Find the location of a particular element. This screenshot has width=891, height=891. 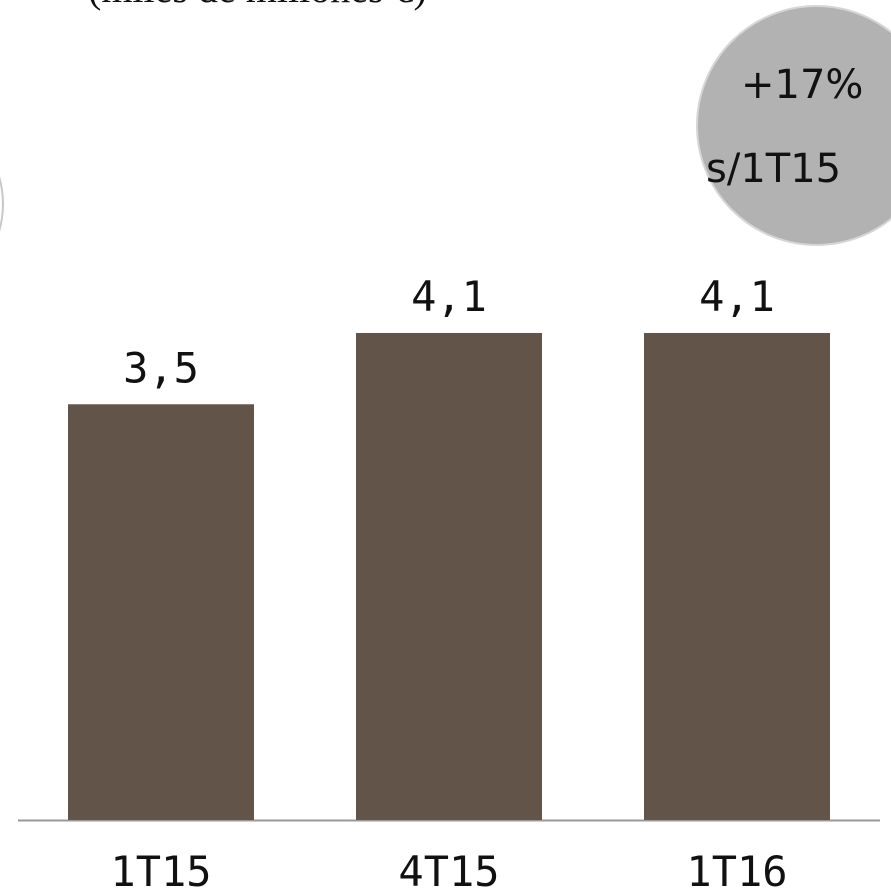

bar-1t15 is located at coordinates (161, 612).